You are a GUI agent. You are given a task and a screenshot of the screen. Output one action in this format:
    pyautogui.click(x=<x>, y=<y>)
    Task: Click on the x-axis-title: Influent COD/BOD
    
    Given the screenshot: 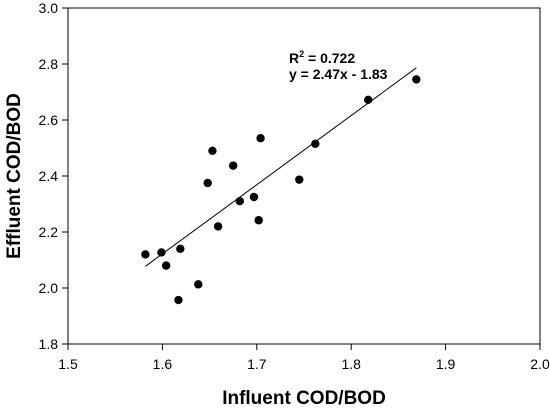 What is the action you would take?
    pyautogui.click(x=304, y=398)
    